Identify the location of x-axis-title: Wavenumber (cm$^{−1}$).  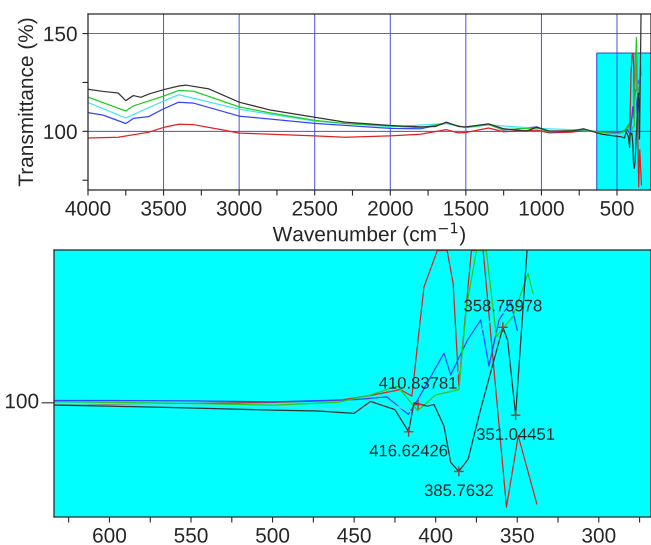
(368, 234).